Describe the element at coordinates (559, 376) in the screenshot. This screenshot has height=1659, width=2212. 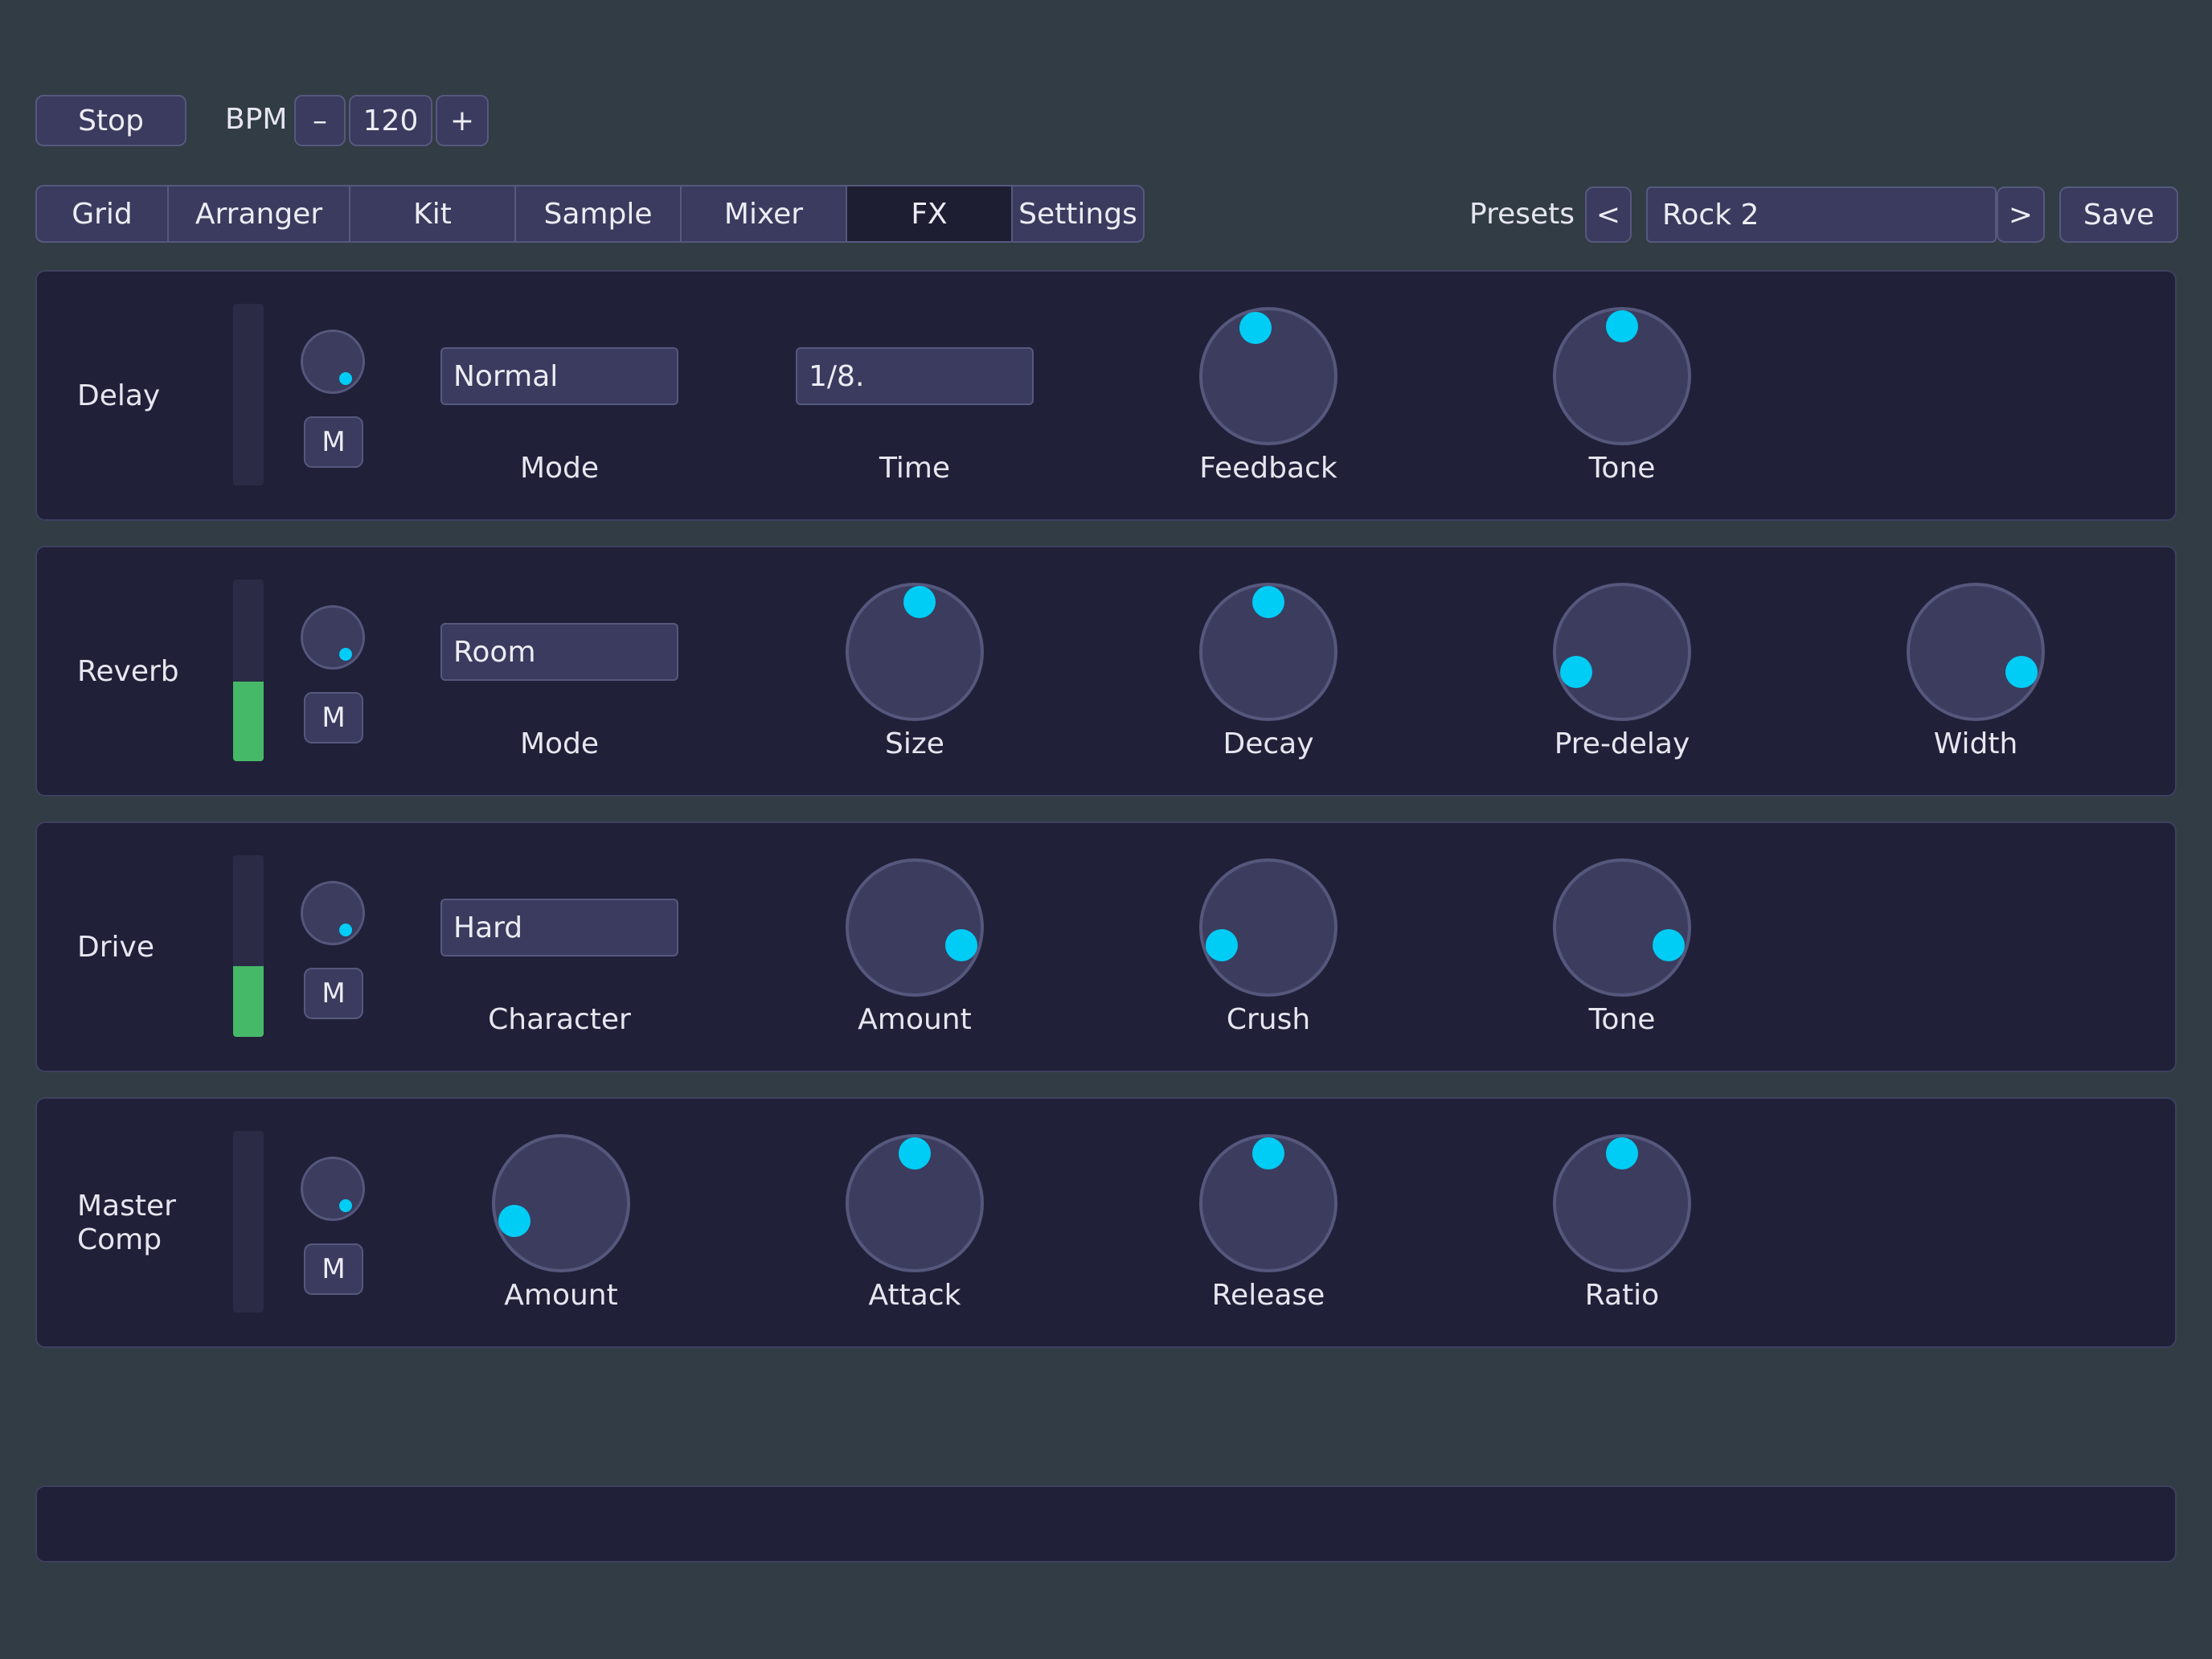
I see `mode-select: Normal` at that location.